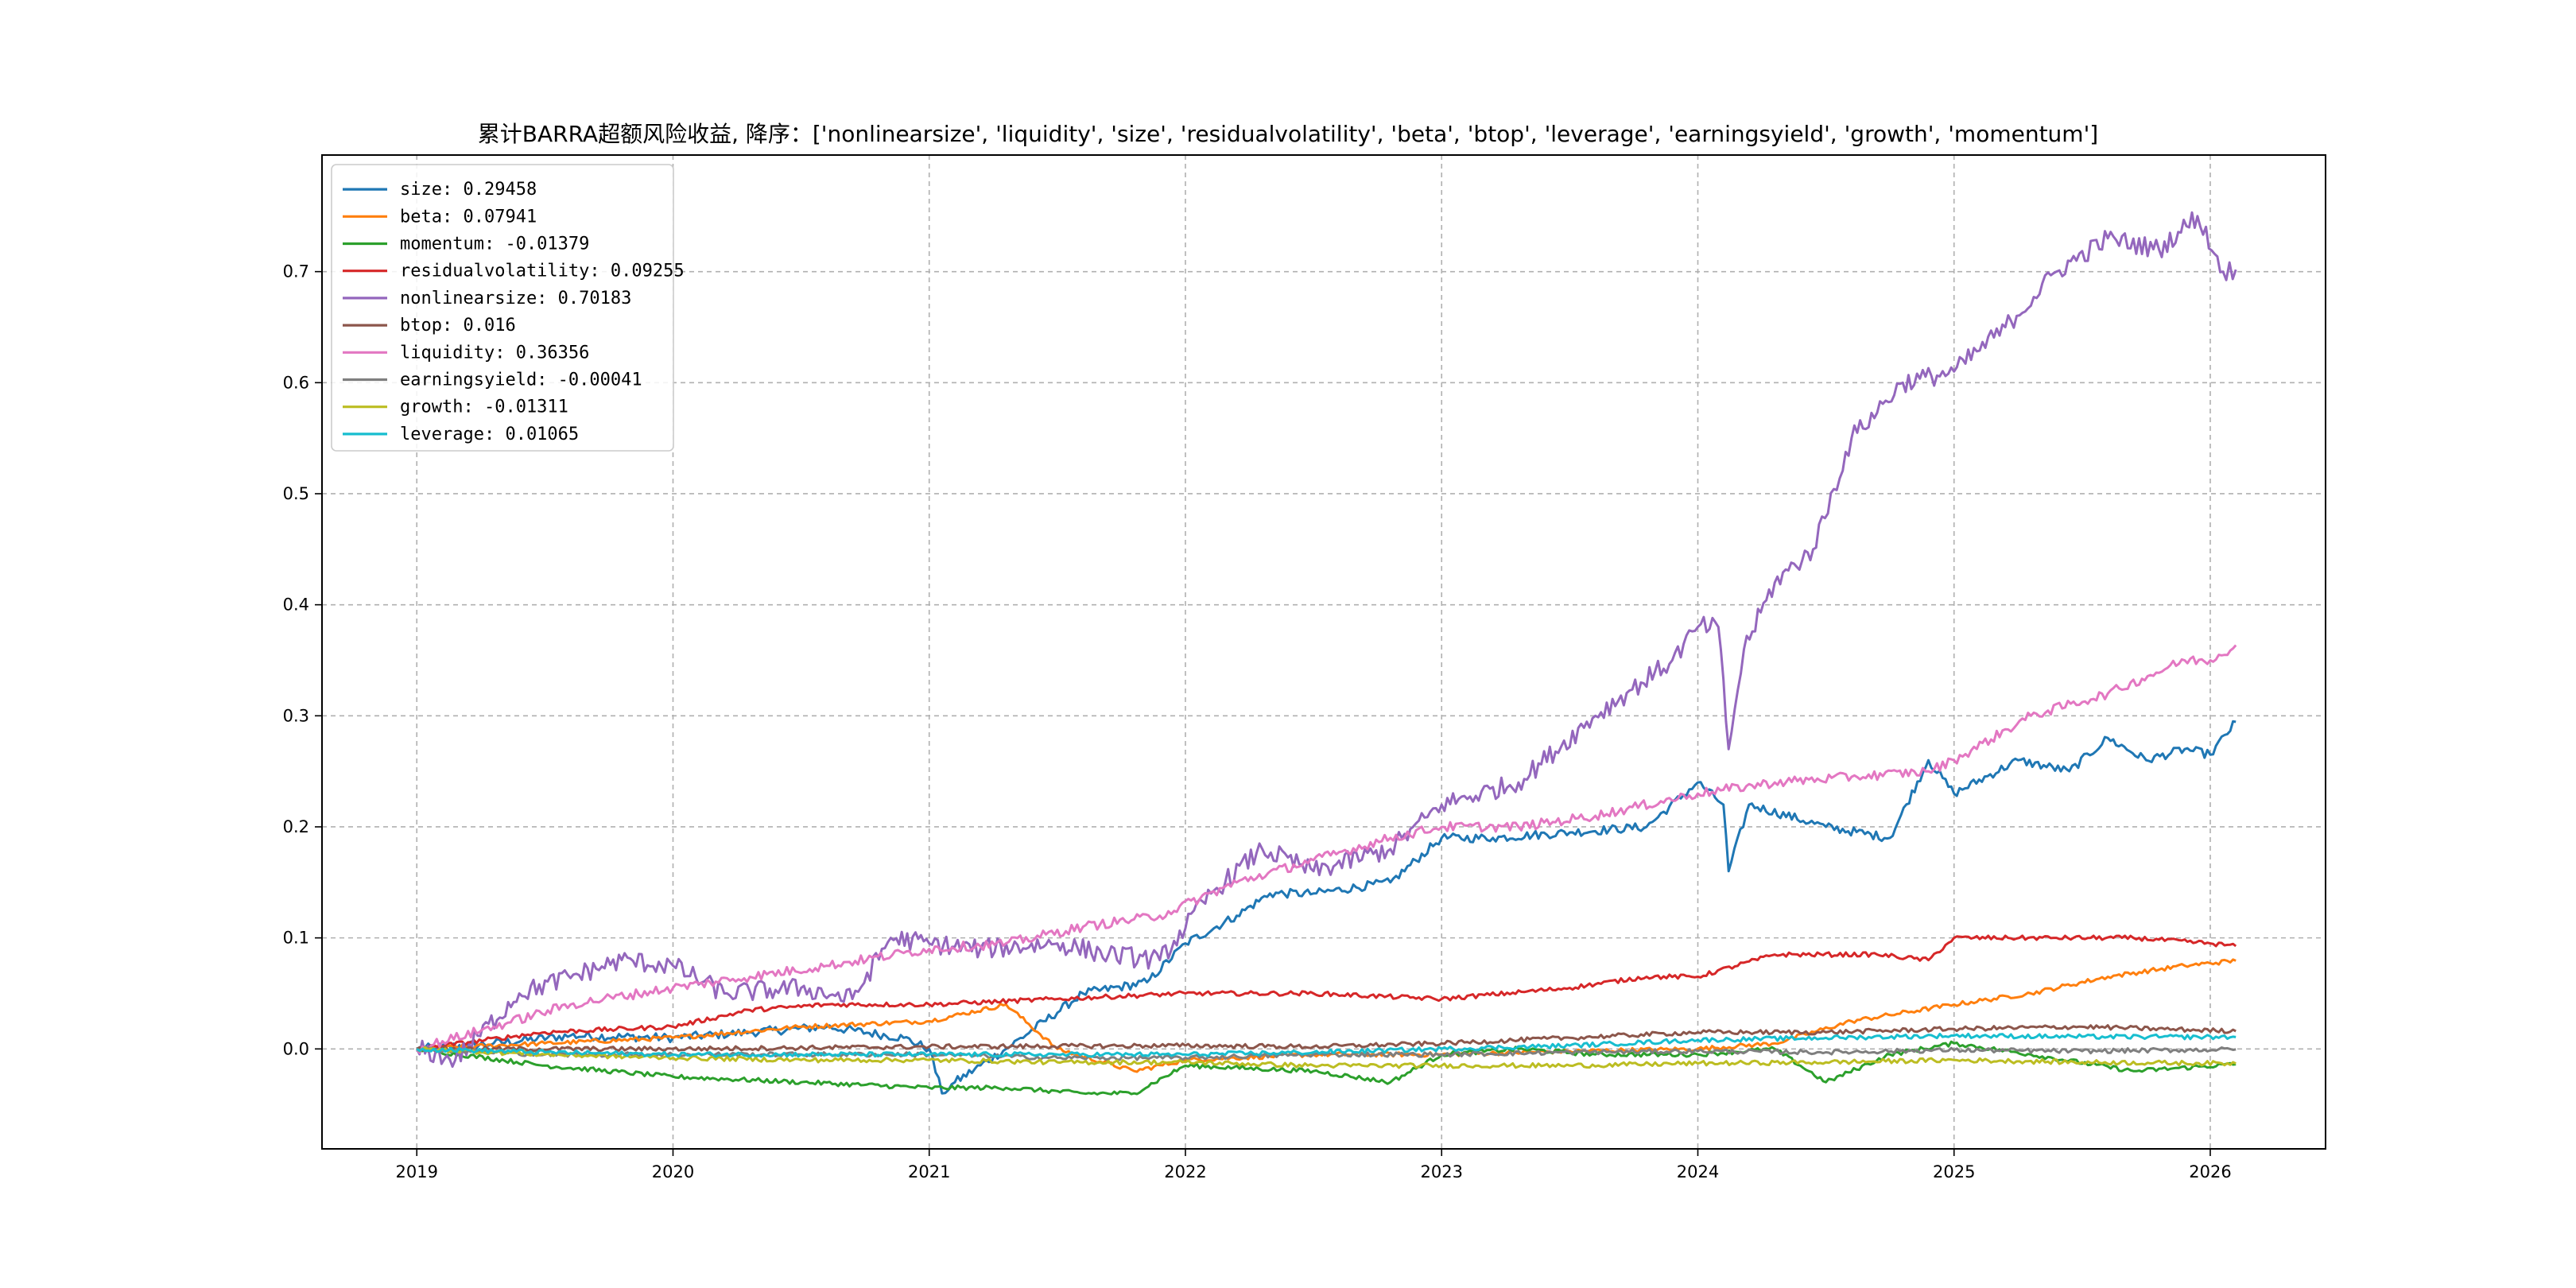 The width and height of the screenshot is (2576, 1288). I want to click on x-tick-label: 2022, so click(1185, 1171).